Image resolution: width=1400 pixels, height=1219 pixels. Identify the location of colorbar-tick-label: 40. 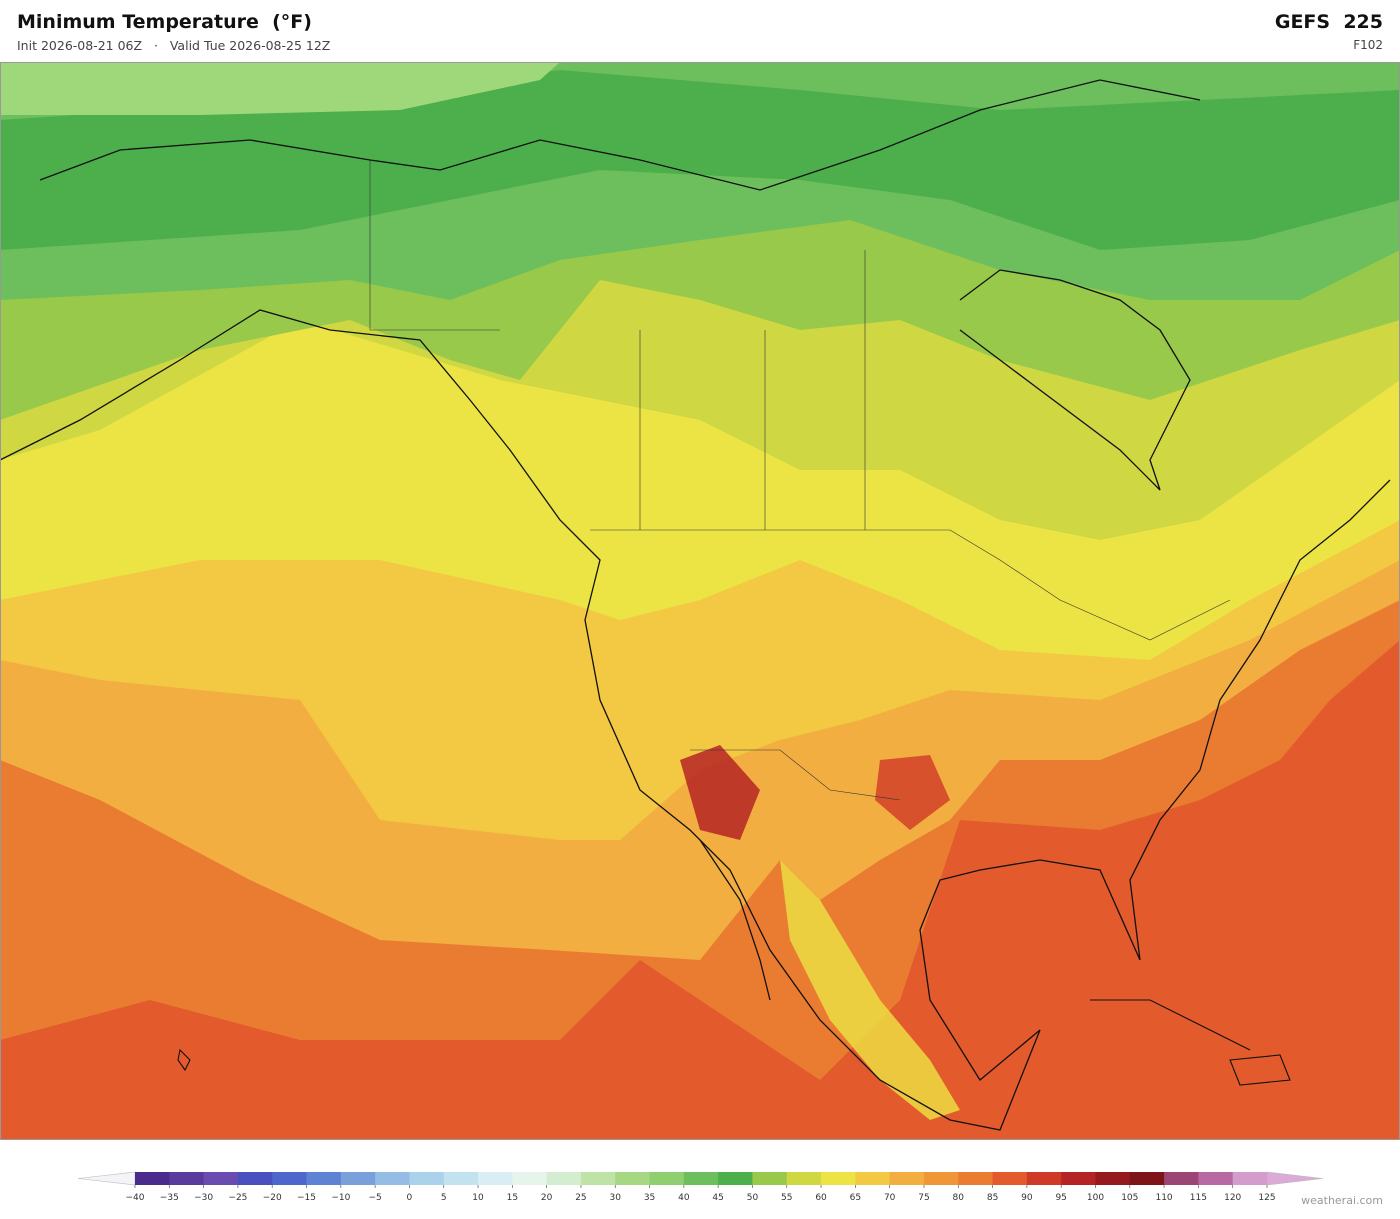
(684, 1198).